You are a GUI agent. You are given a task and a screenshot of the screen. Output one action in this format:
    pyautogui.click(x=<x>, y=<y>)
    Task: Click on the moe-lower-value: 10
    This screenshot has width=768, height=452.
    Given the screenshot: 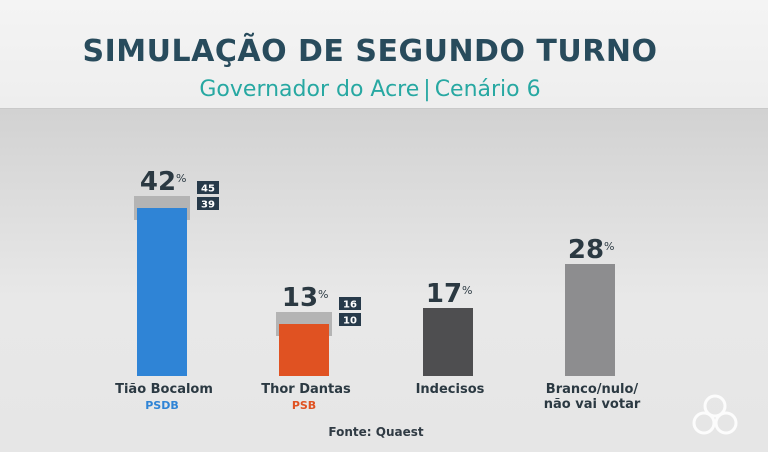 What is the action you would take?
    pyautogui.click(x=350, y=321)
    